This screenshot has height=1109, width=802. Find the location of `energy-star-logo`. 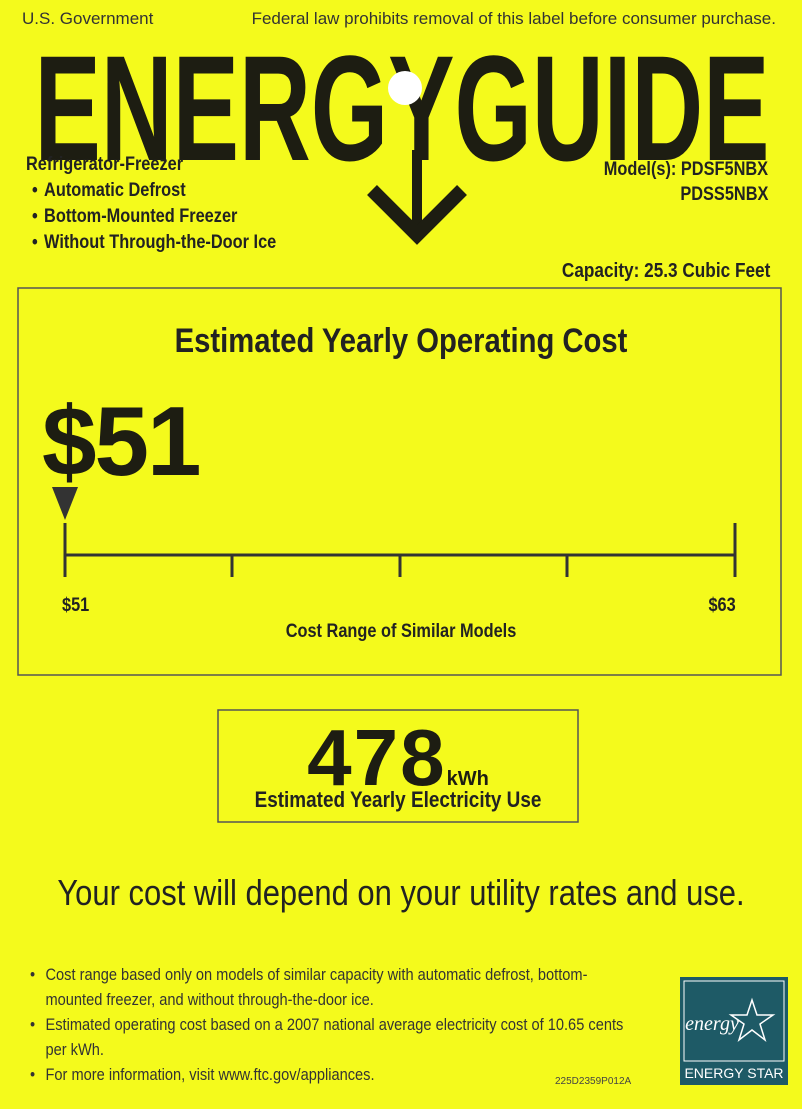

energy-star-logo is located at coordinates (734, 1031).